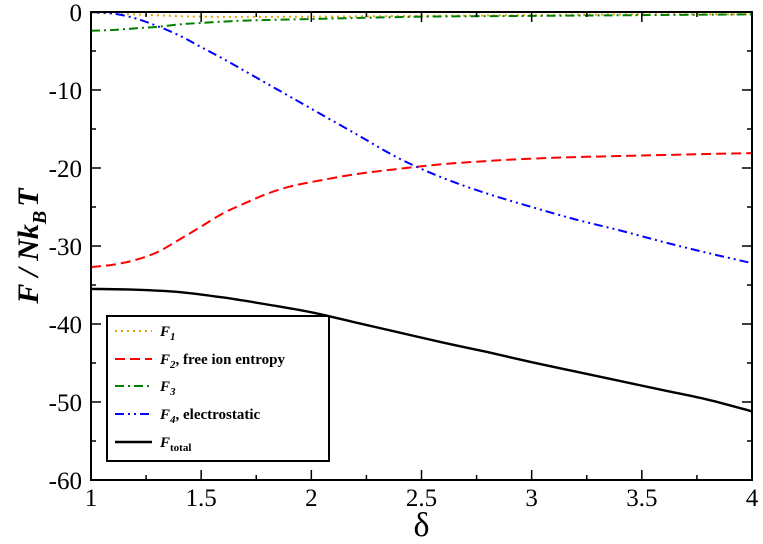 Image resolution: width=763 pixels, height=544 pixels. I want to click on x-tick-label: 1.5, so click(201, 498).